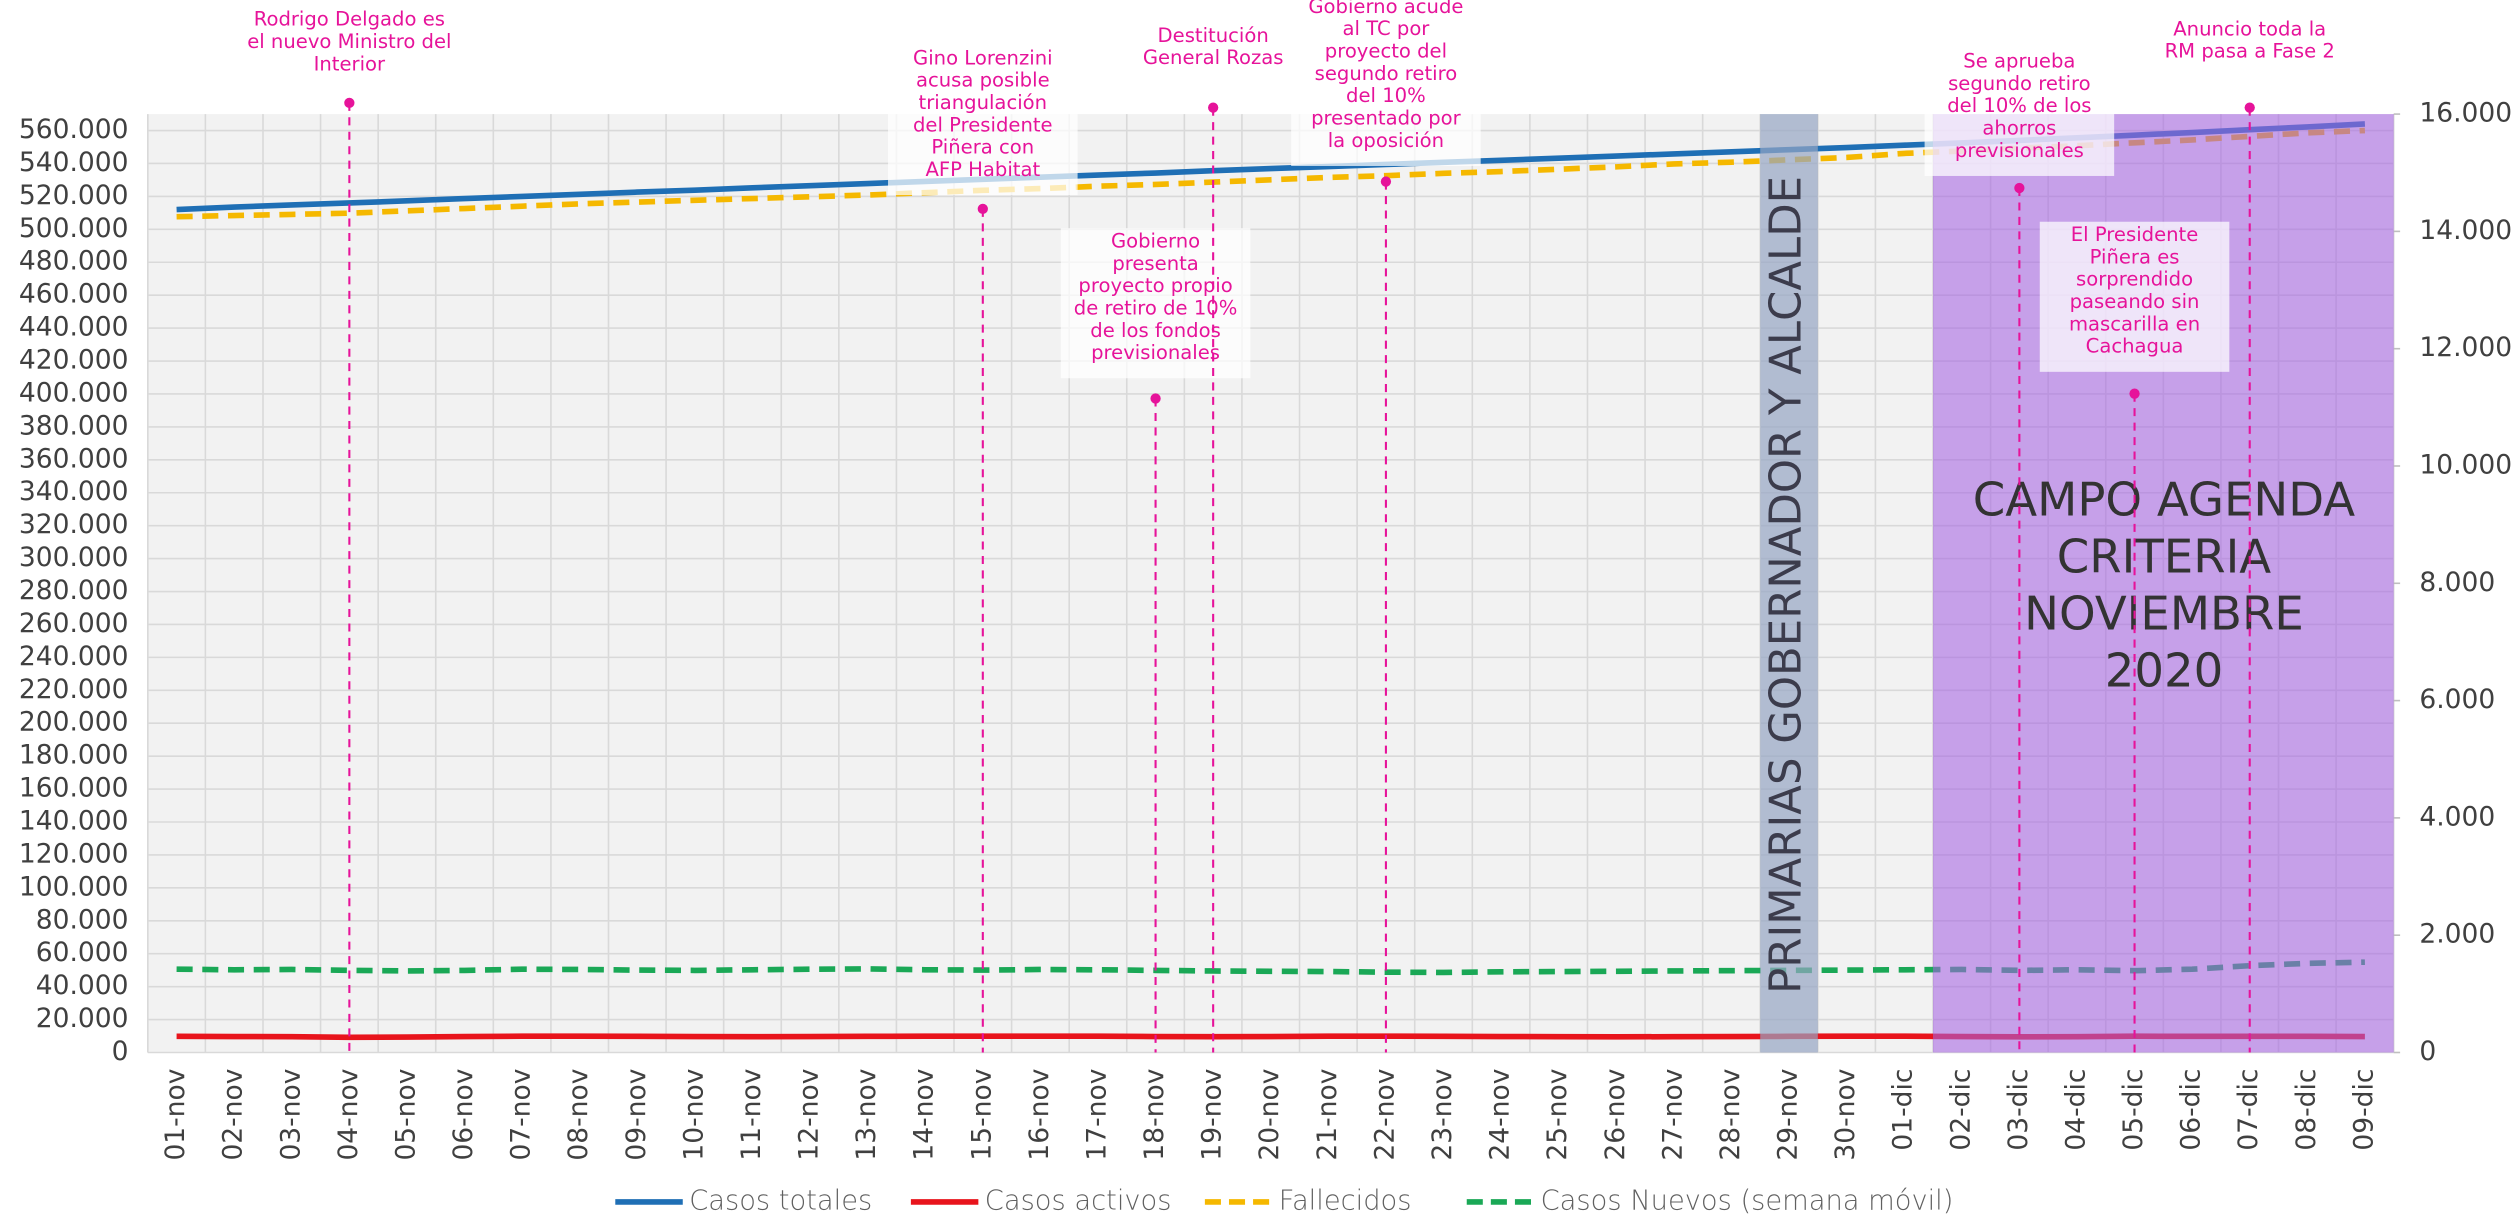 The width and height of the screenshot is (2519, 1218). I want to click on x-tick-label: 03-nov, so click(290, 1115).